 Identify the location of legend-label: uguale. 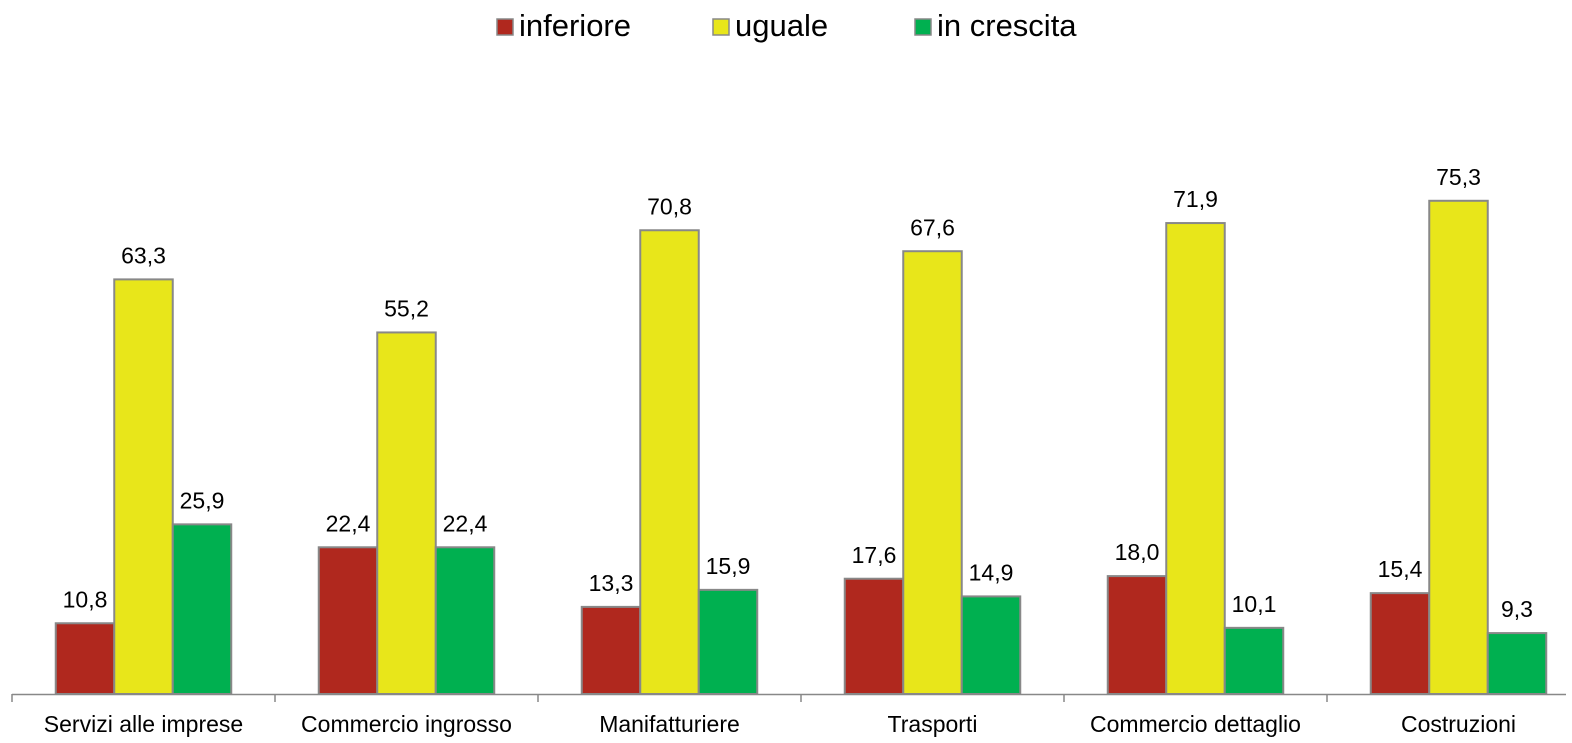
(781, 25).